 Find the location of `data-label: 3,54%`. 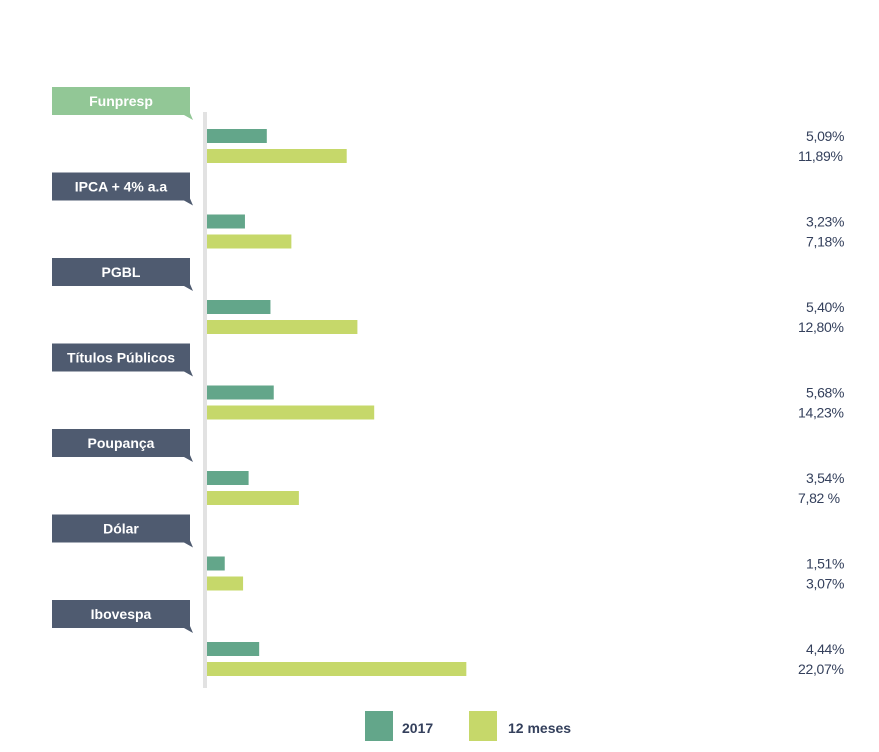

data-label: 3,54% is located at coordinates (825, 478).